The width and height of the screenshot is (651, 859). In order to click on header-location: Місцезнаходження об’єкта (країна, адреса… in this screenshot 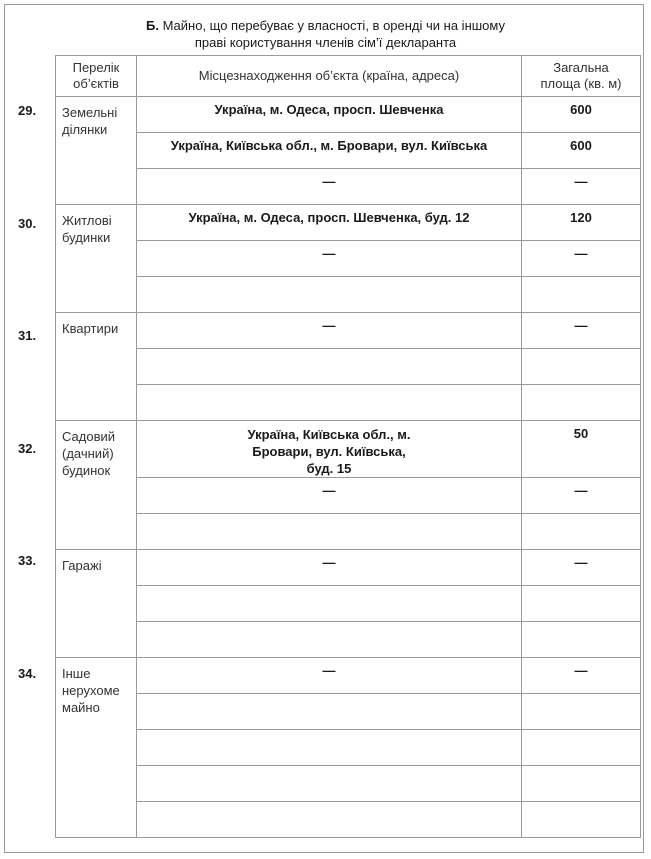, I will do `click(329, 76)`.